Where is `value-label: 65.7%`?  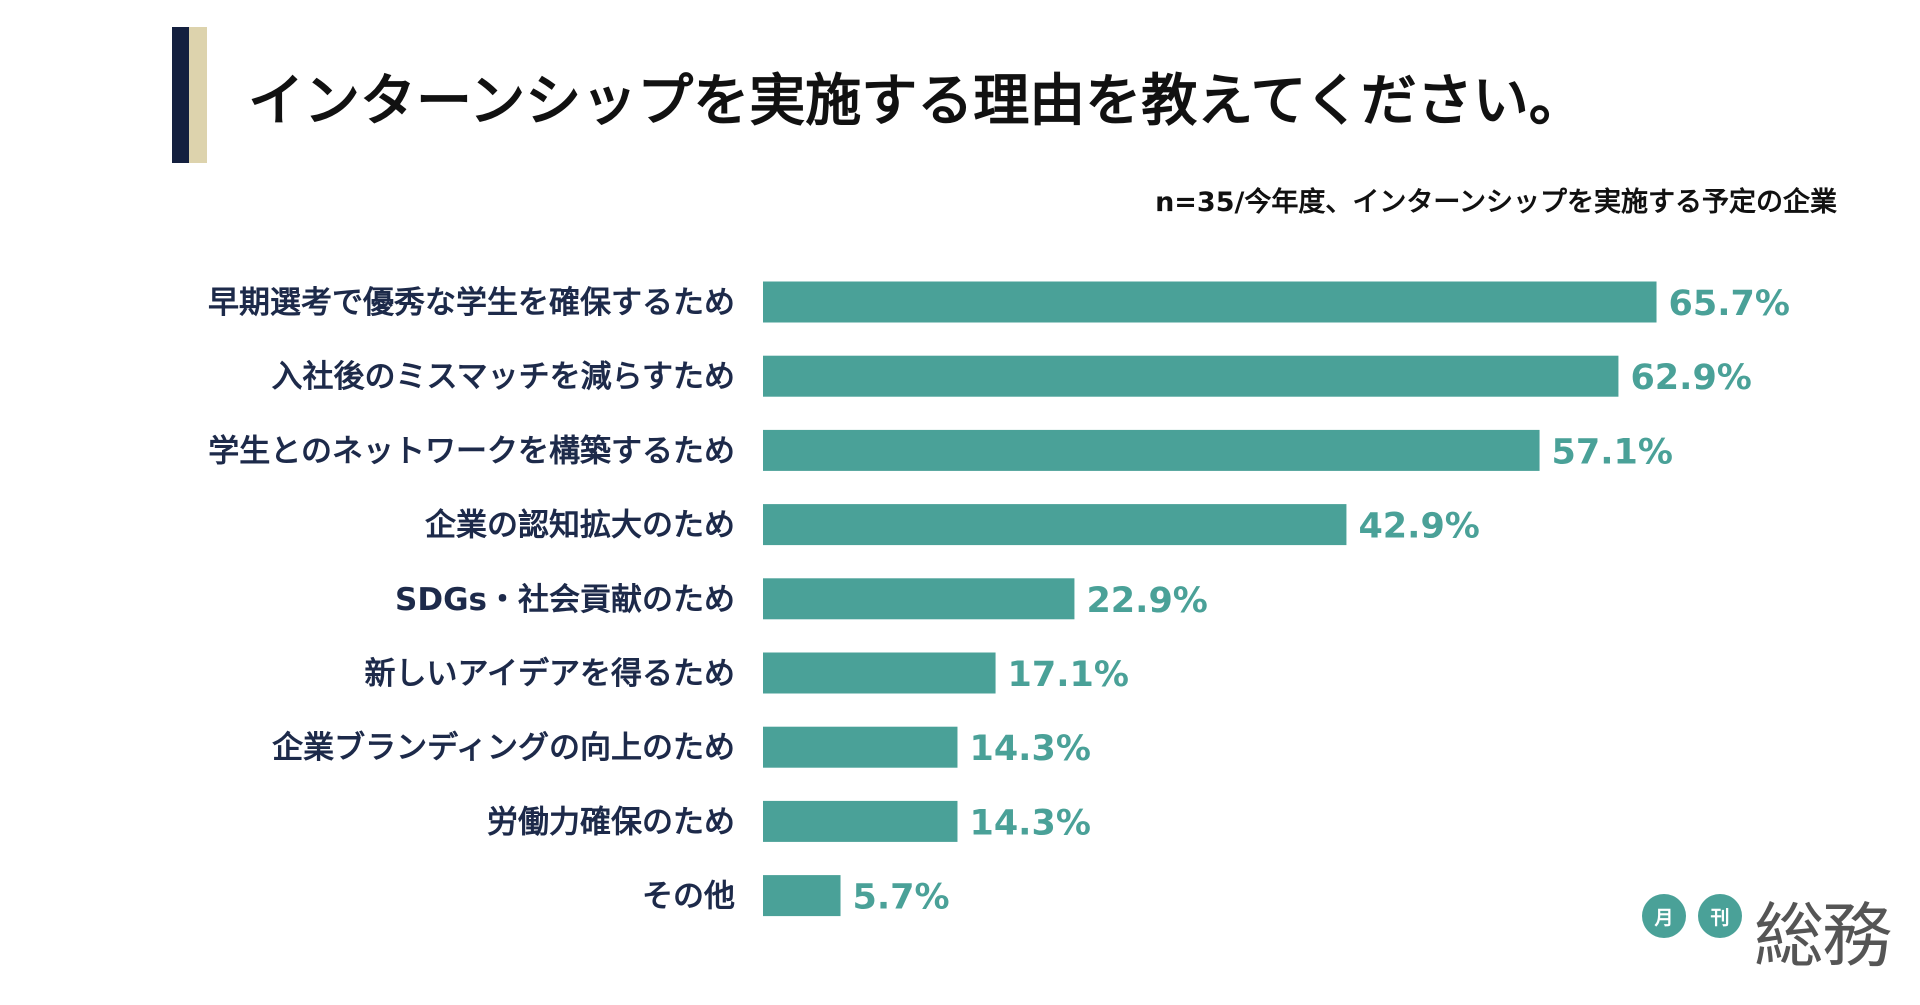
value-label: 65.7% is located at coordinates (1729, 304).